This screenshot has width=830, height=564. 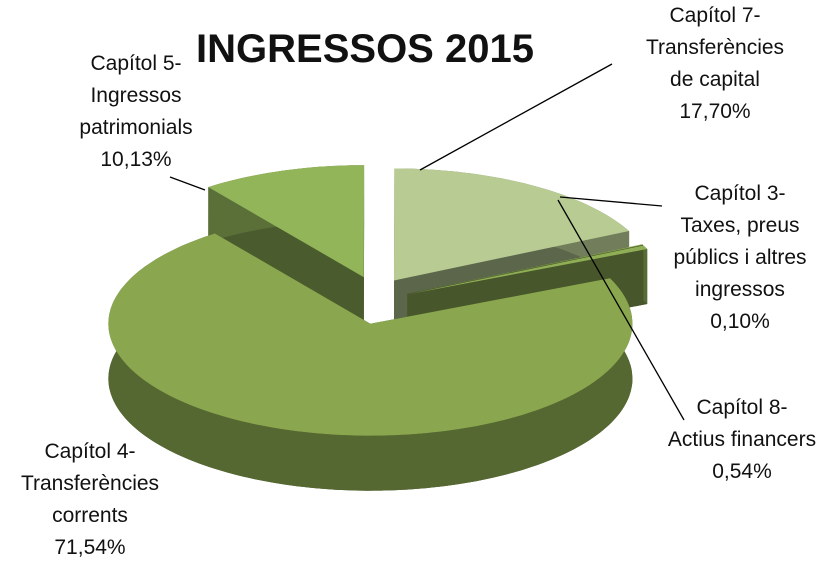 I want to click on value-label: 0,54%, so click(x=742, y=471).